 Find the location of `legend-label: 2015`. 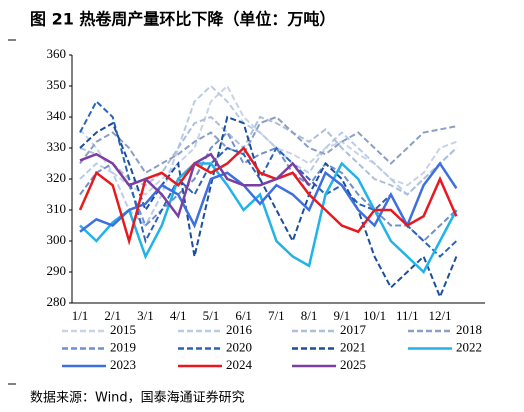

legend-label: 2015 is located at coordinates (123, 329).